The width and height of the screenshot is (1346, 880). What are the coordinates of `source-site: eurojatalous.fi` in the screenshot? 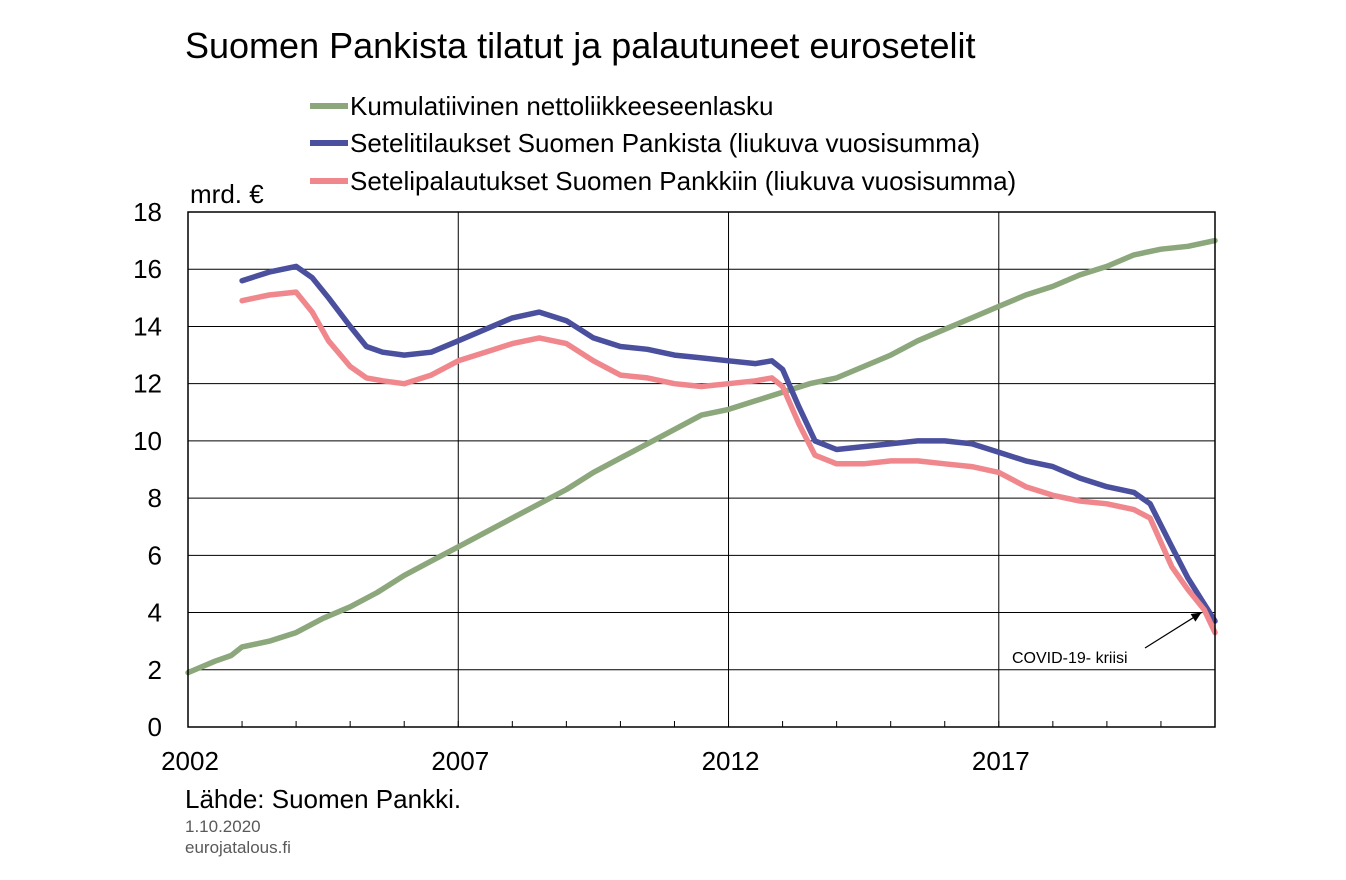 It's located at (238, 847).